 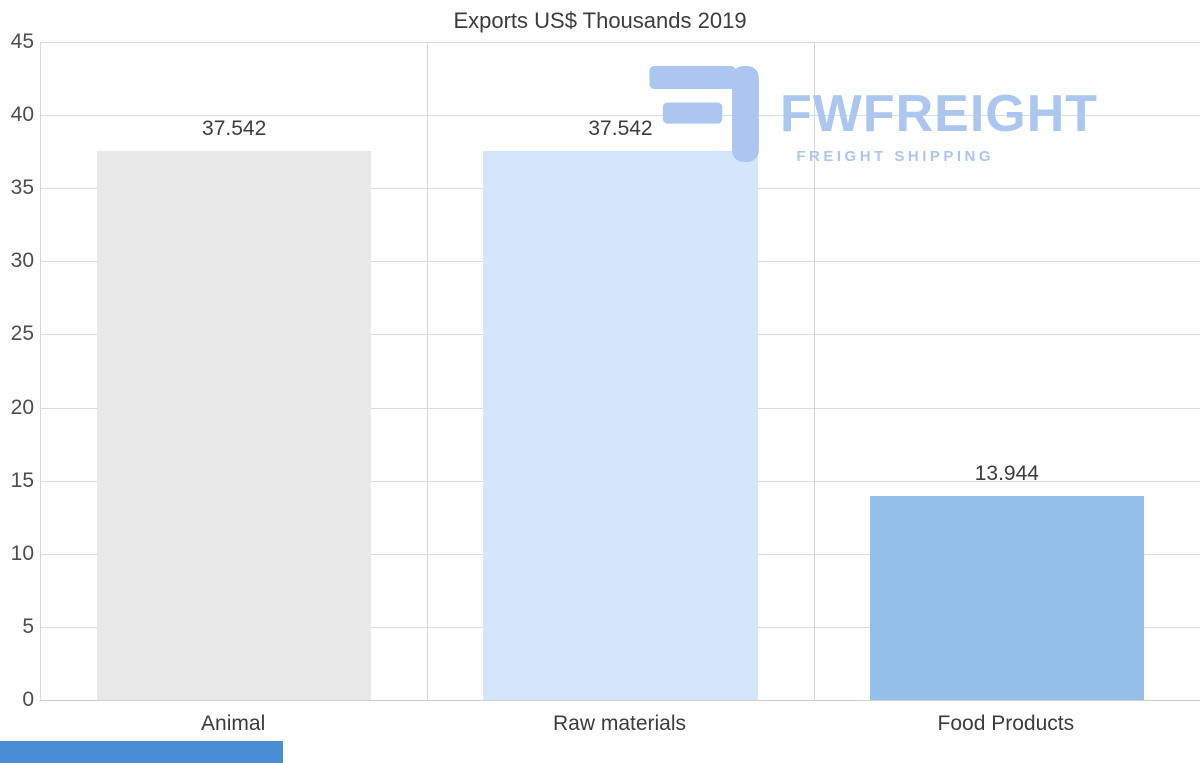 I want to click on y-axis-tick-label: 45, so click(x=22, y=41).